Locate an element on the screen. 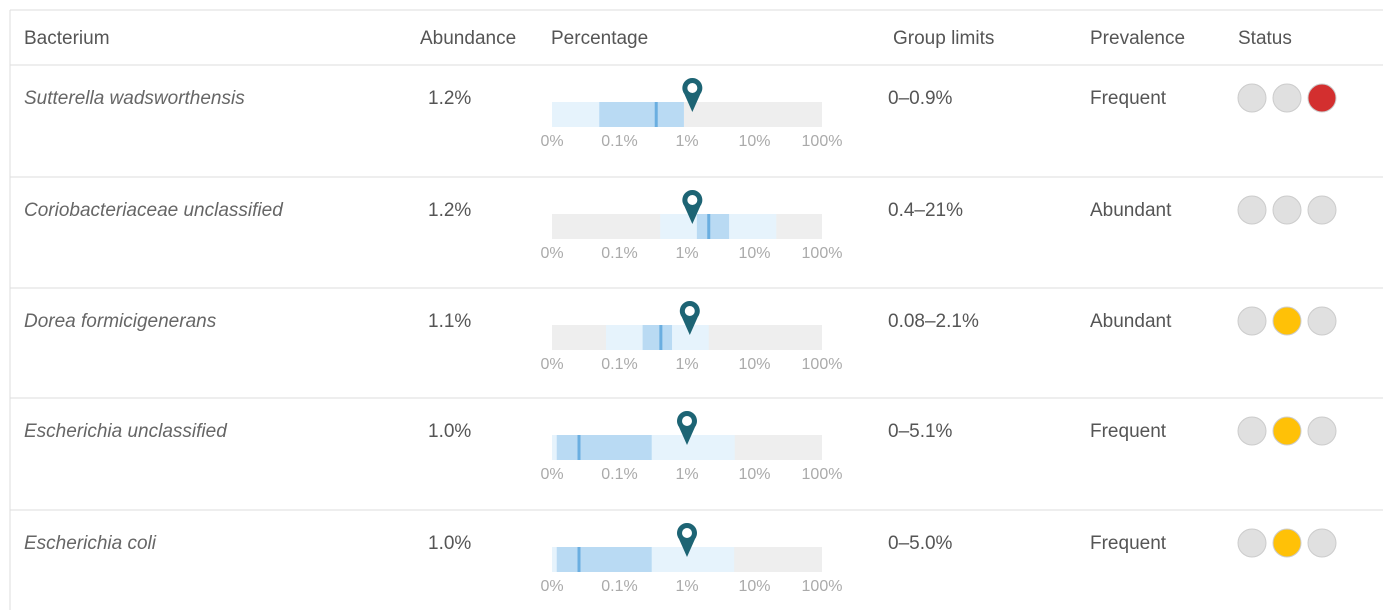  column-header: Status is located at coordinates (1265, 38).